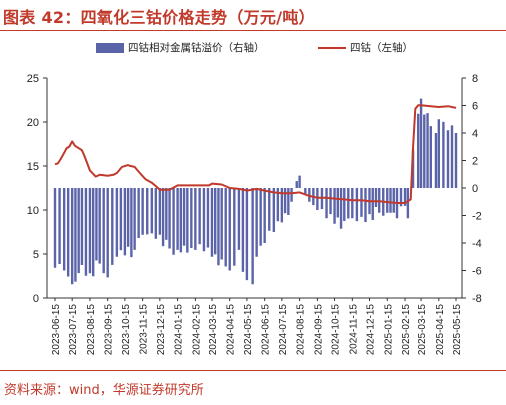 The image size is (506, 405). Describe the element at coordinates (36, 255) in the screenshot. I see `left-axis-tick-label: 5` at that location.